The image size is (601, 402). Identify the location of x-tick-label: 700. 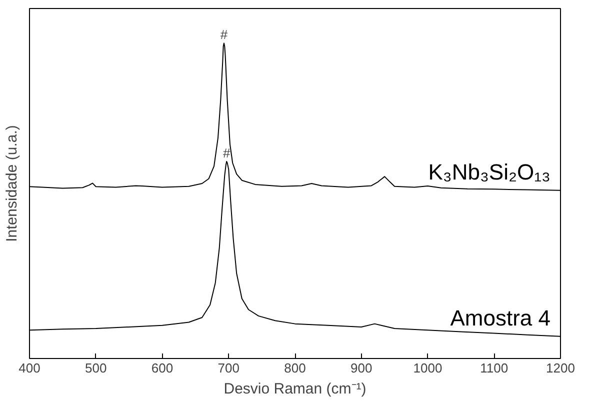
(229, 368).